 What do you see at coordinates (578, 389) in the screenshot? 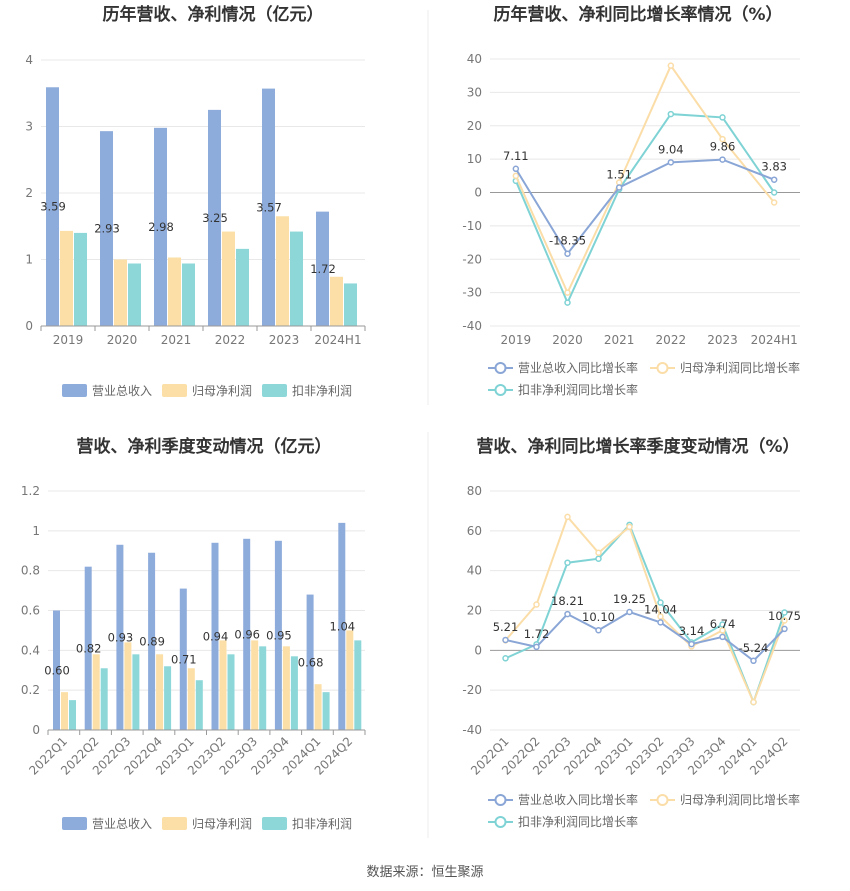
I see `legend-label: 扣非净利润同比增长率` at bounding box center [578, 389].